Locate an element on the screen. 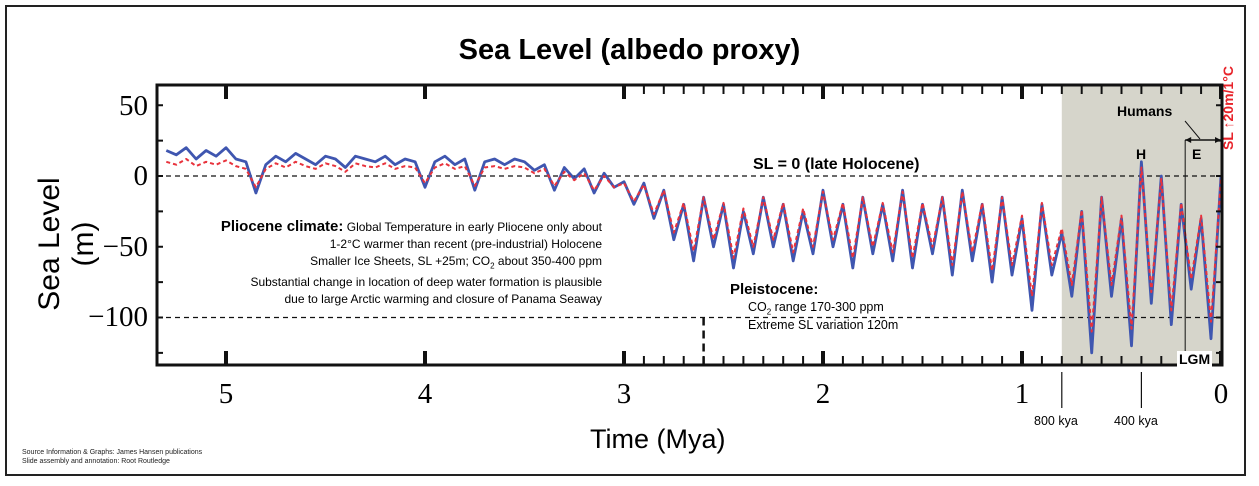 The height and width of the screenshot is (486, 1259). x-tick-label: 3 is located at coordinates (624, 394).